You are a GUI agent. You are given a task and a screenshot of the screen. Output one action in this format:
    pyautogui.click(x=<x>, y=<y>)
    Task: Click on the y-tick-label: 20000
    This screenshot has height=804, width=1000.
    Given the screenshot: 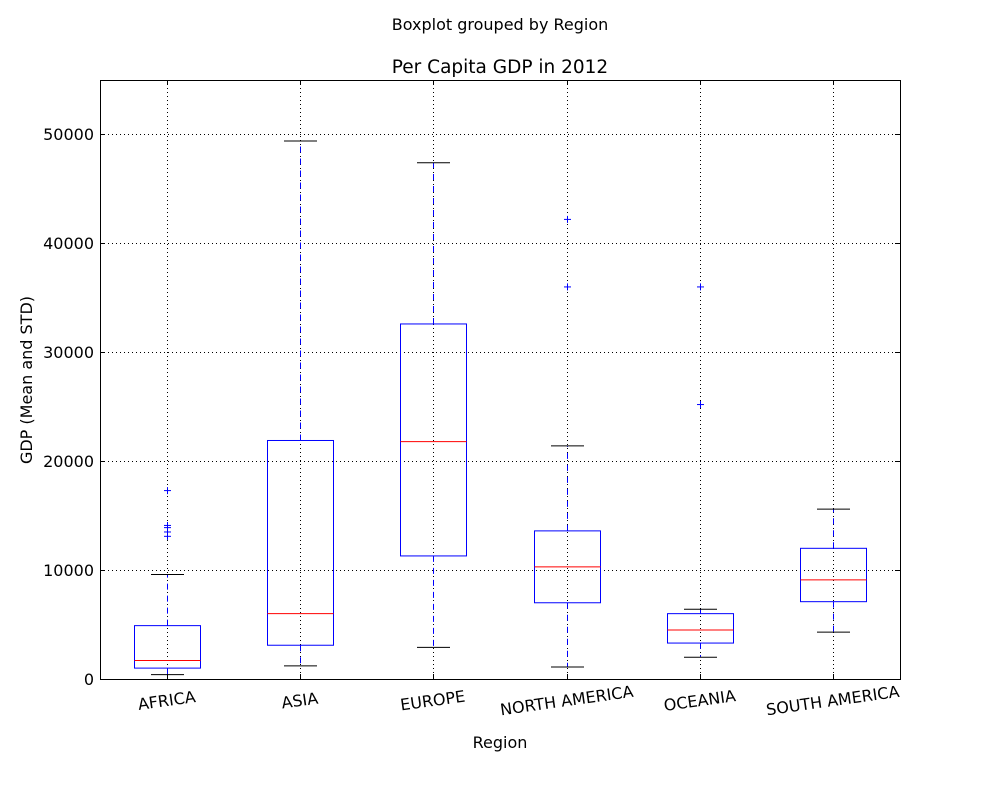 What is the action you would take?
    pyautogui.click(x=68, y=461)
    